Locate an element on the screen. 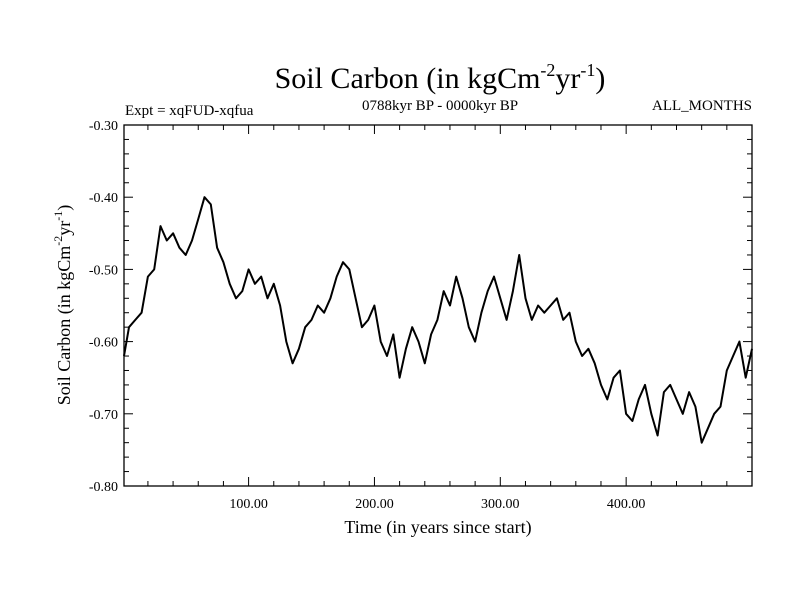  y-tick-label: -0.60 is located at coordinates (103, 343).